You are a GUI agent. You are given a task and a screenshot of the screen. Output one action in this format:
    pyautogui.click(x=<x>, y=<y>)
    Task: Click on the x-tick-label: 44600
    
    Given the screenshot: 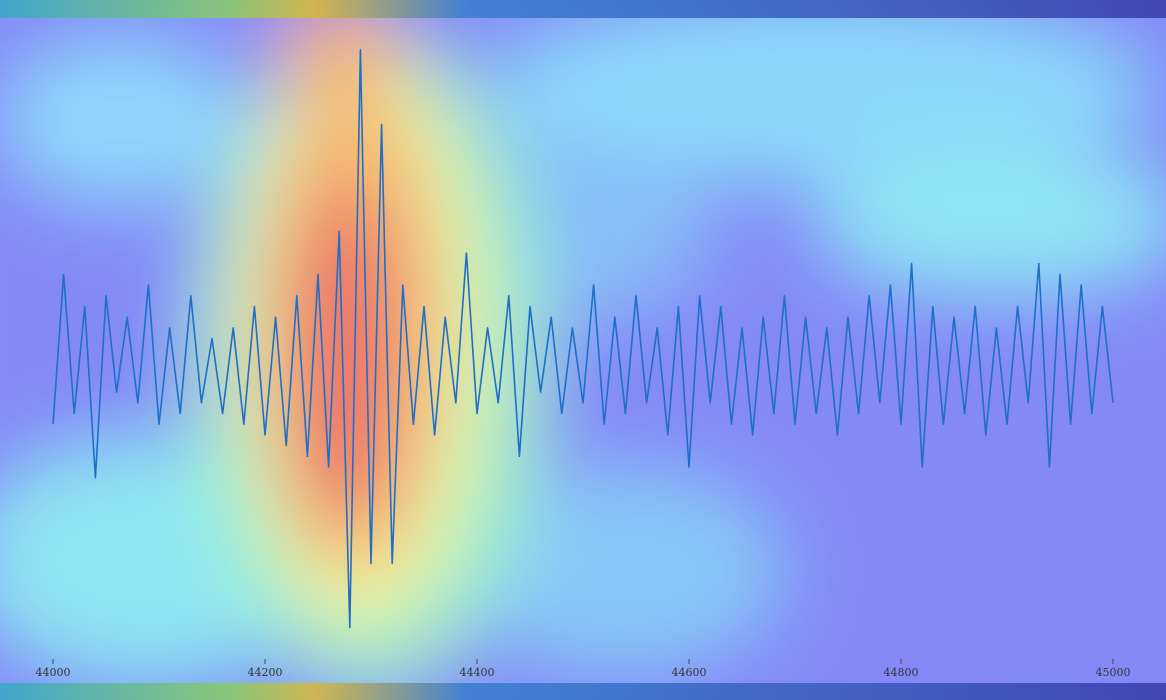 What is the action you would take?
    pyautogui.click(x=689, y=672)
    